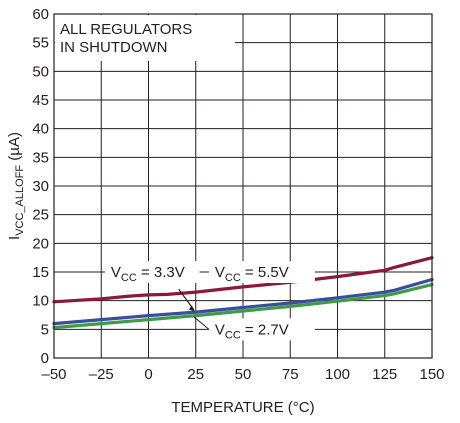 The image size is (460, 423). Describe the element at coordinates (45, 329) in the screenshot. I see `y-tick-label: 5` at that location.